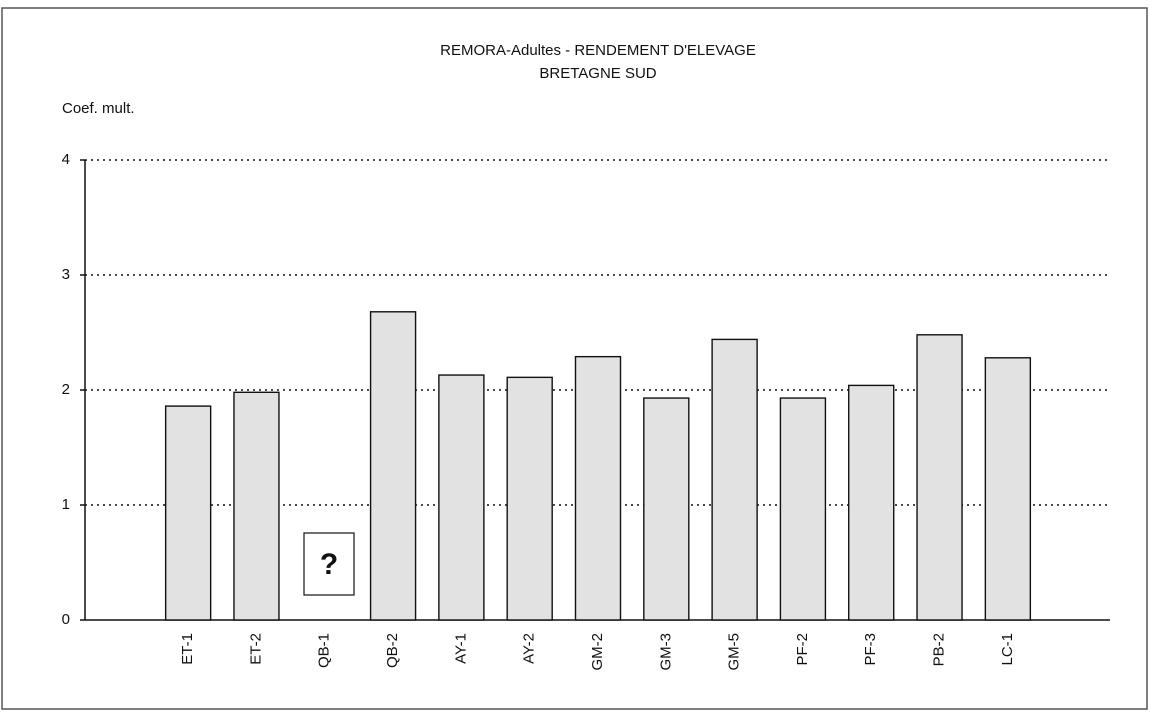 The width and height of the screenshot is (1150, 712). I want to click on x-tick-label: QB-1, so click(324, 650).